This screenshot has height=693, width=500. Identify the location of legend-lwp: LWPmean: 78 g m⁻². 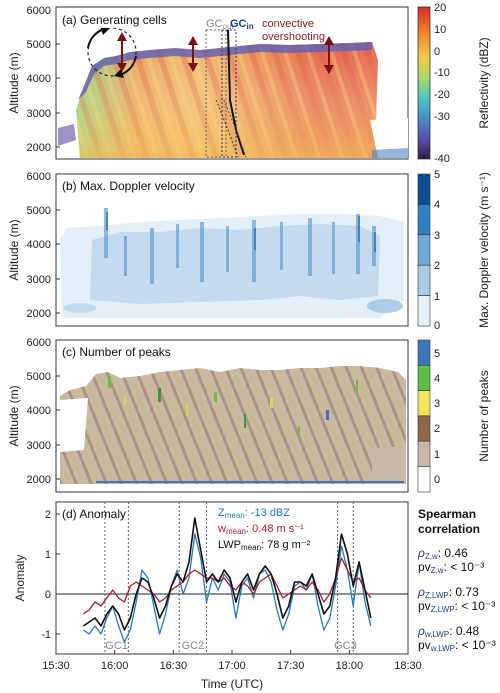
(264, 545).